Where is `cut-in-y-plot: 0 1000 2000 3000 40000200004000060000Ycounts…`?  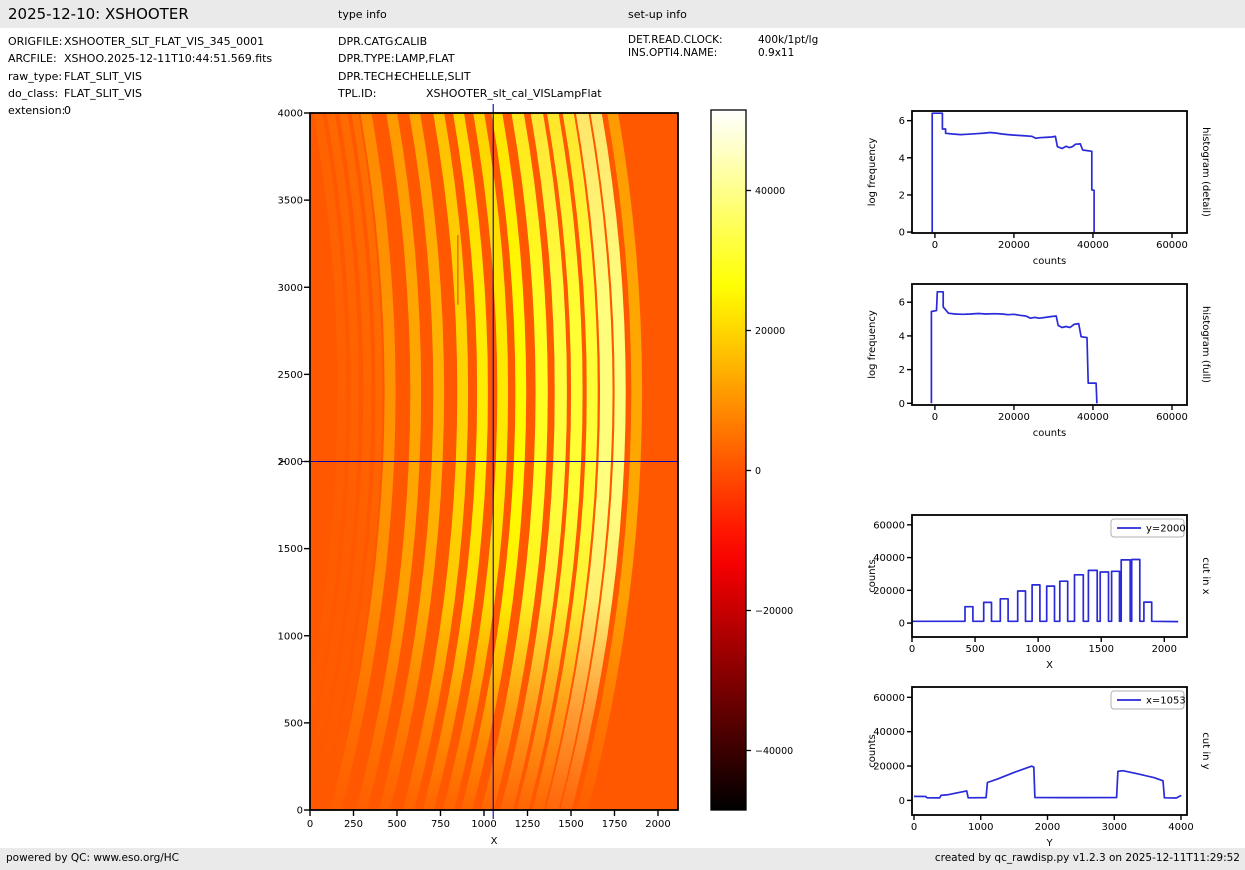 cut-in-y-plot: 0 1000 2000 3000 40000200004000060000Ycounts… is located at coordinates (1039, 767).